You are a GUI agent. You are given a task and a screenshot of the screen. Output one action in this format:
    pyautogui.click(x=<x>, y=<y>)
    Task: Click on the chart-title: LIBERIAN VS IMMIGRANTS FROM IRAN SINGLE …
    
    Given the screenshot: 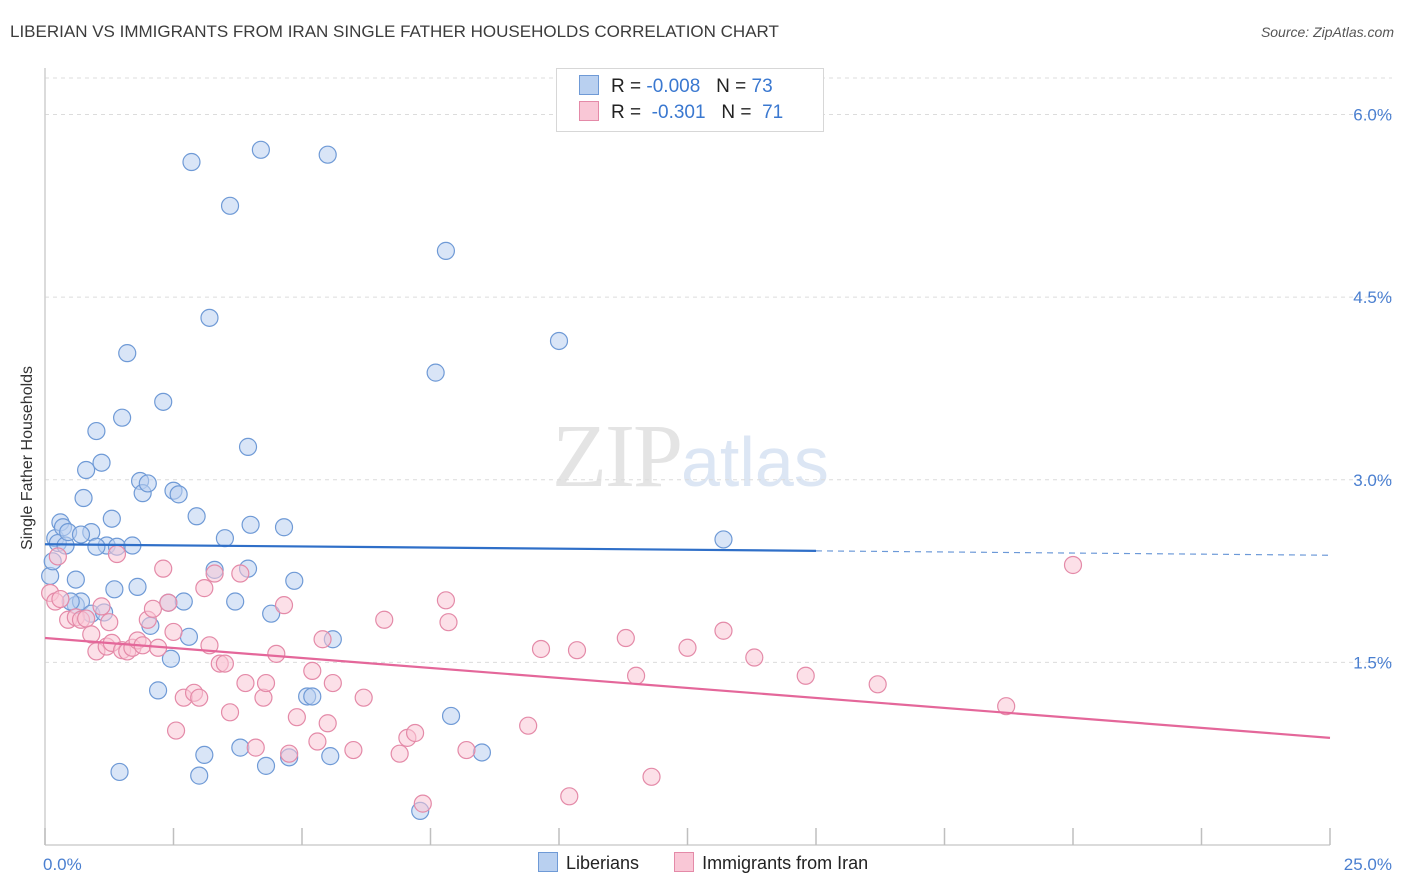 What is the action you would take?
    pyautogui.click(x=394, y=31)
    